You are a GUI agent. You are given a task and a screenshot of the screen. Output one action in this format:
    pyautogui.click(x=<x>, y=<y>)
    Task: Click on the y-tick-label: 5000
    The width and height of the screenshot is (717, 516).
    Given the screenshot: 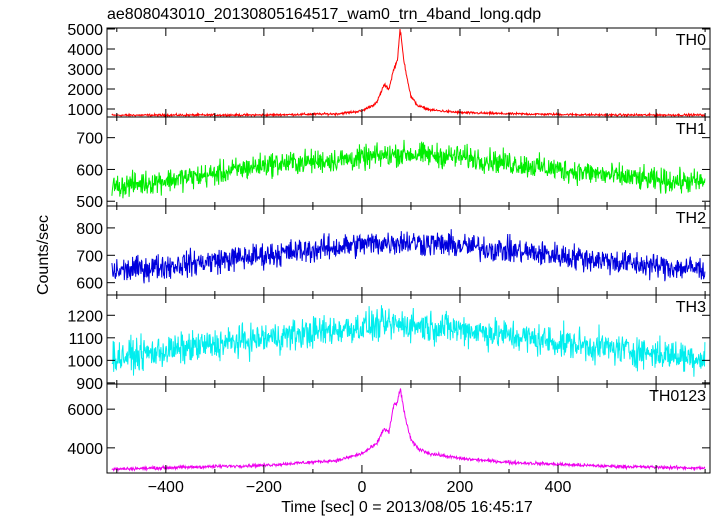 What is the action you would take?
    pyautogui.click(x=85, y=30)
    